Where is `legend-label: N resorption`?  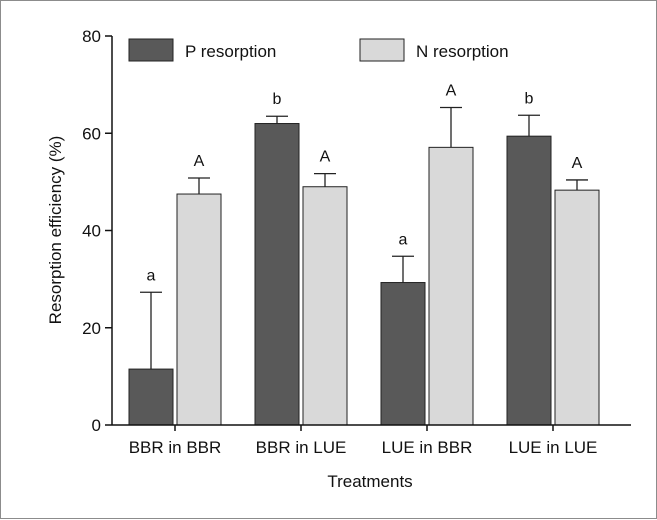 legend-label: N resorption is located at coordinates (462, 51).